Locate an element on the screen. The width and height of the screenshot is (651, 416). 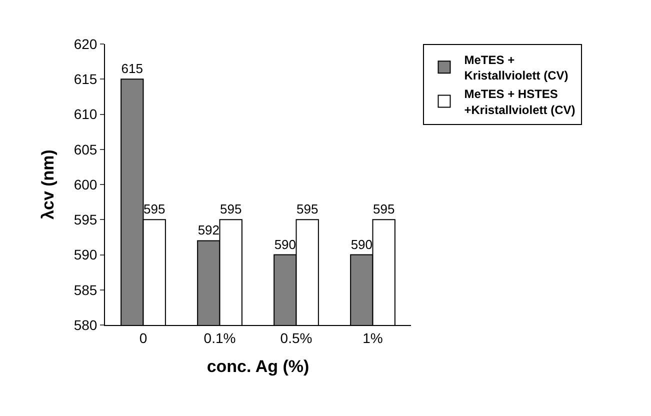
y-tick-label: 605 is located at coordinates (86, 149).